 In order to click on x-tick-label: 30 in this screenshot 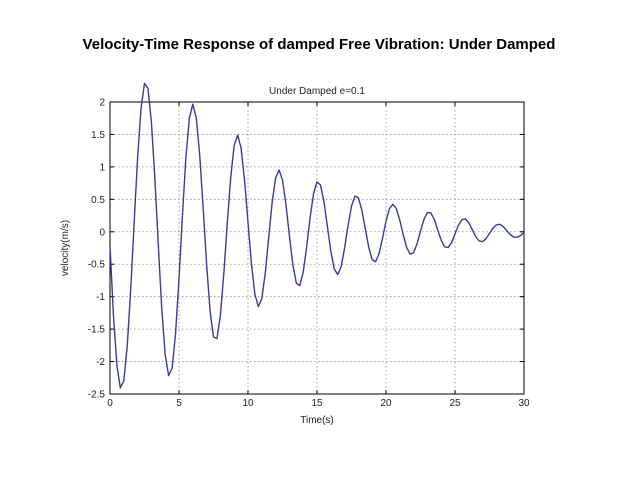, I will do `click(524, 403)`.